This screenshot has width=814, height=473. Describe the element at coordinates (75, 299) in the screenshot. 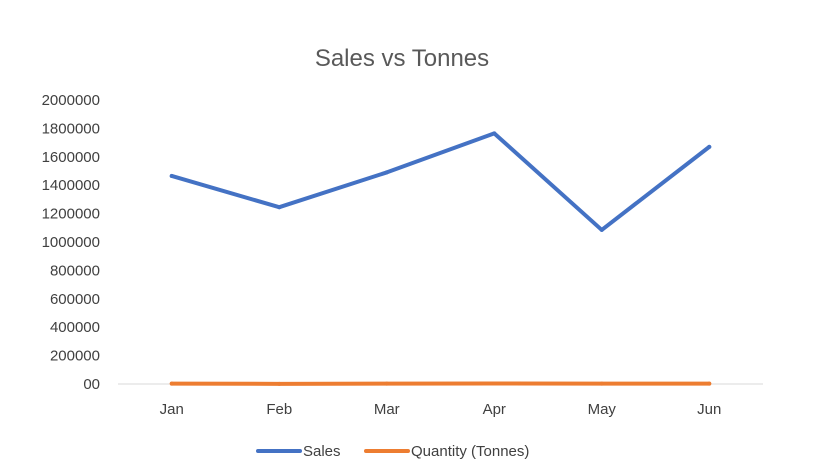

I see `y-tick-label: 600000` at that location.